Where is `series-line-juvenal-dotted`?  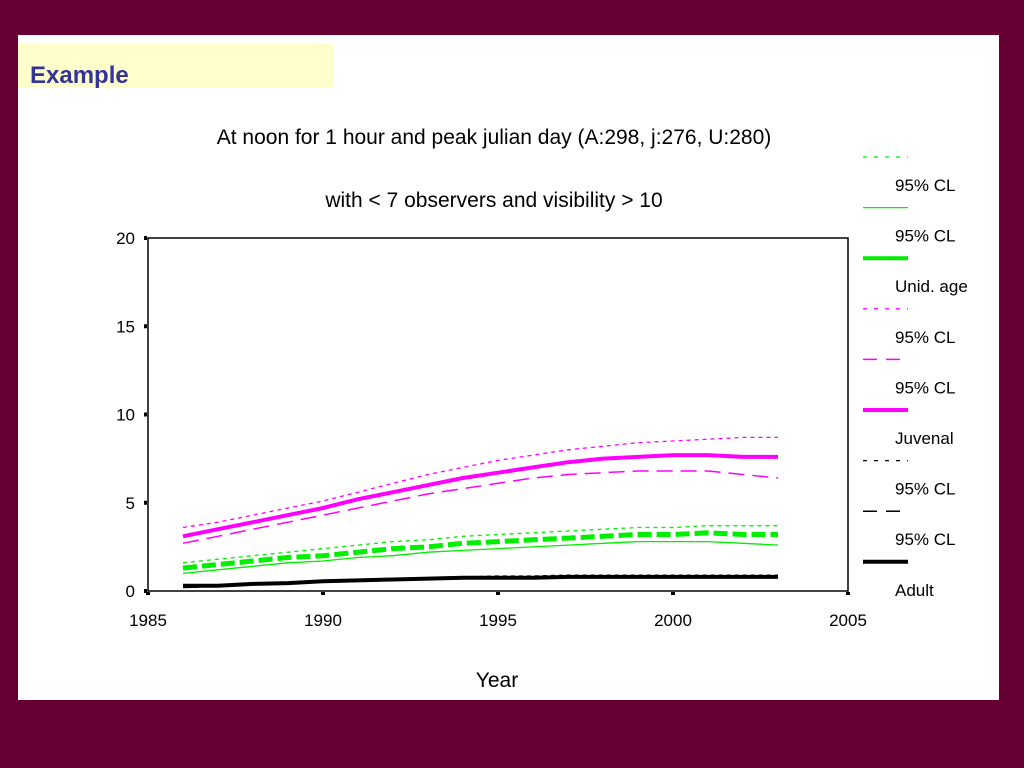 series-line-juvenal-dotted is located at coordinates (480, 482).